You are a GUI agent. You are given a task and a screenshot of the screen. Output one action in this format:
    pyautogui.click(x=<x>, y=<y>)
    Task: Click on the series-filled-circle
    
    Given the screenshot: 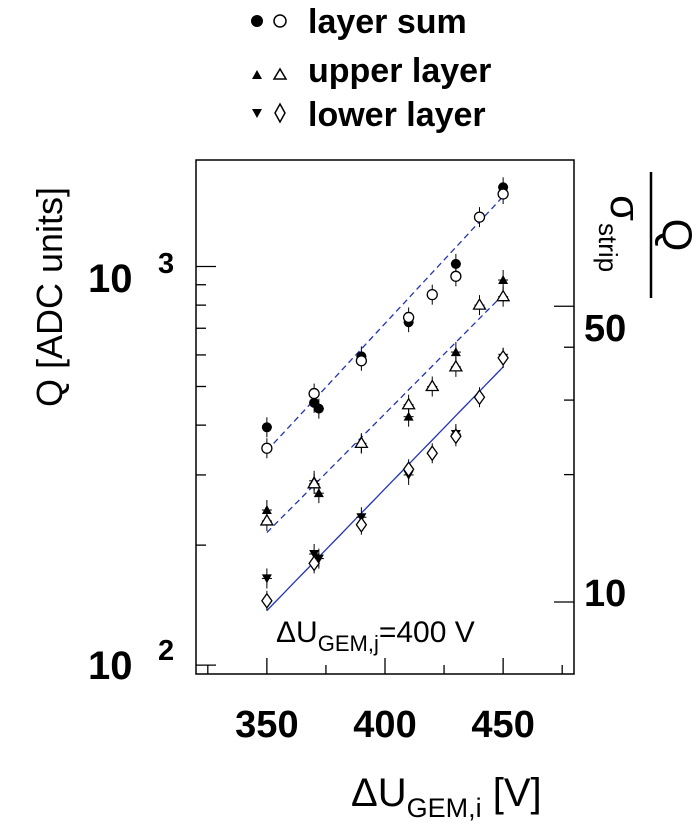 What is the action you would take?
    pyautogui.click(x=385, y=307)
    